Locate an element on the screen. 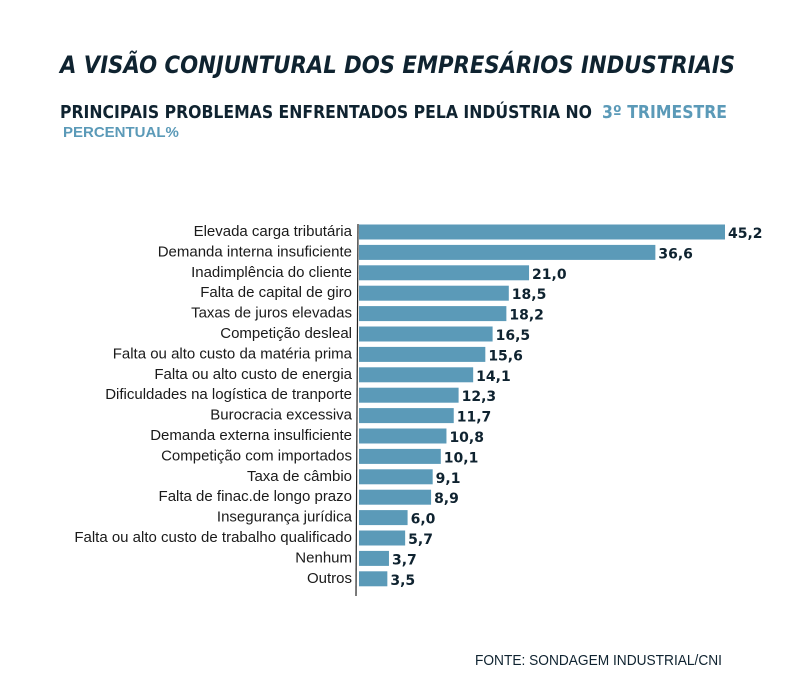 The width and height of the screenshot is (796, 688). unit-label: PERCENTUAL% is located at coordinates (121, 132).